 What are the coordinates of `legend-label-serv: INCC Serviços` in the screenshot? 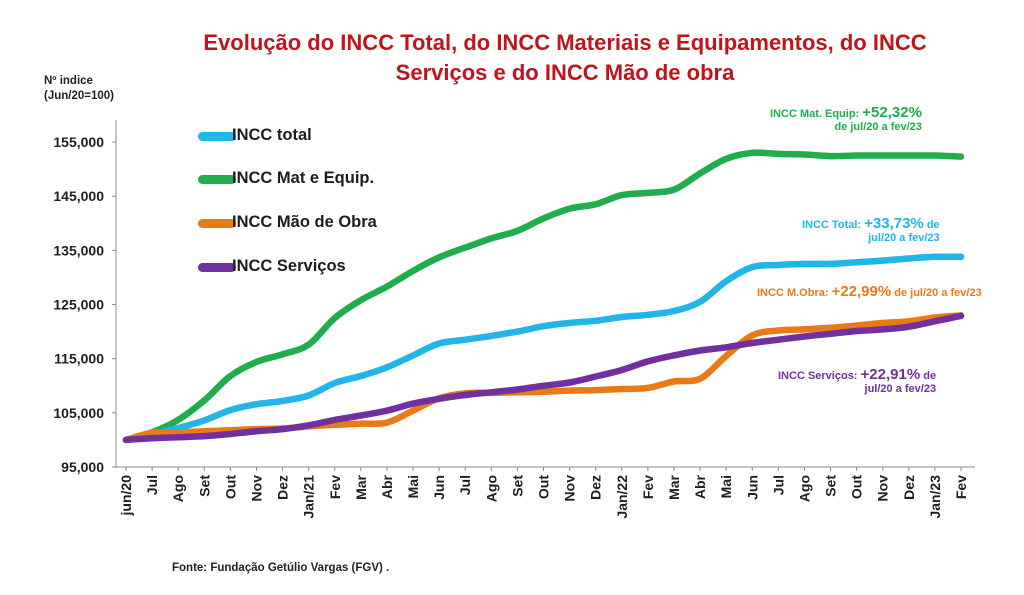 It's located at (289, 266).